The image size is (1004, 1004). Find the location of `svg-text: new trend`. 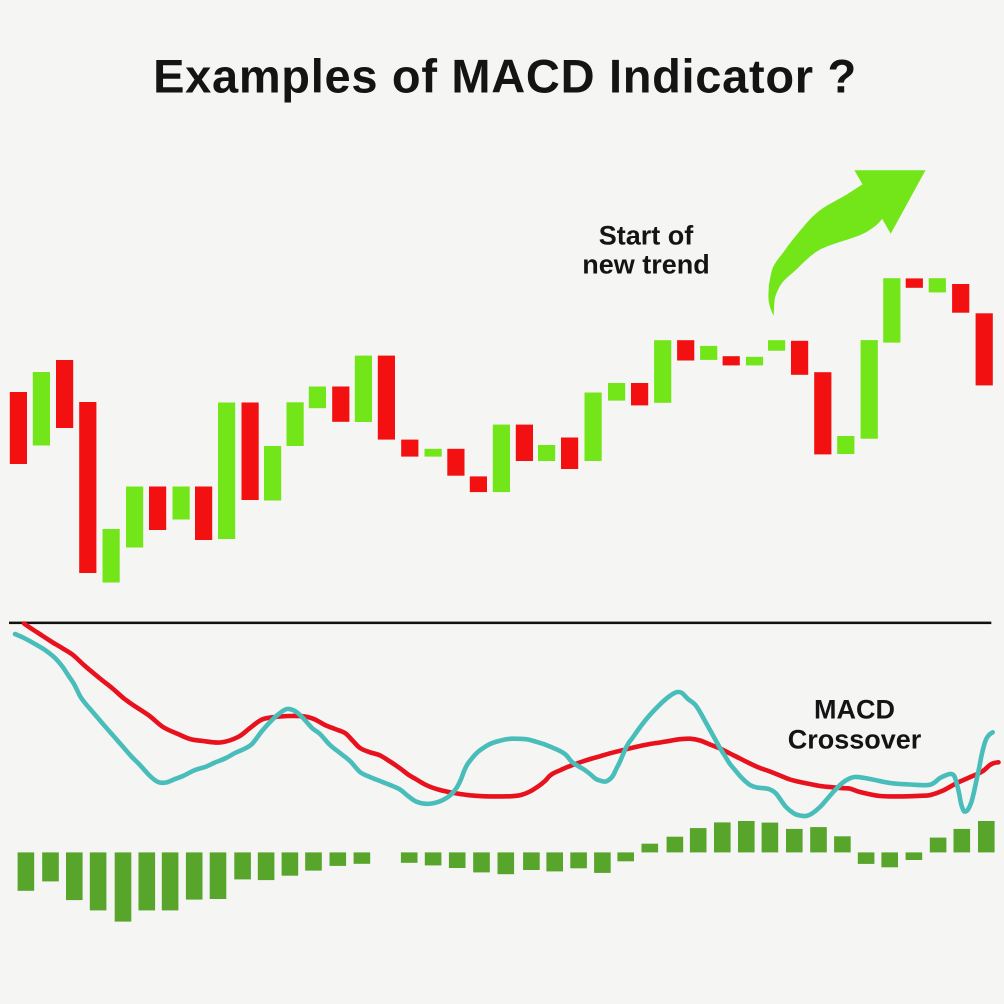

svg-text: new trend is located at coordinates (646, 265).